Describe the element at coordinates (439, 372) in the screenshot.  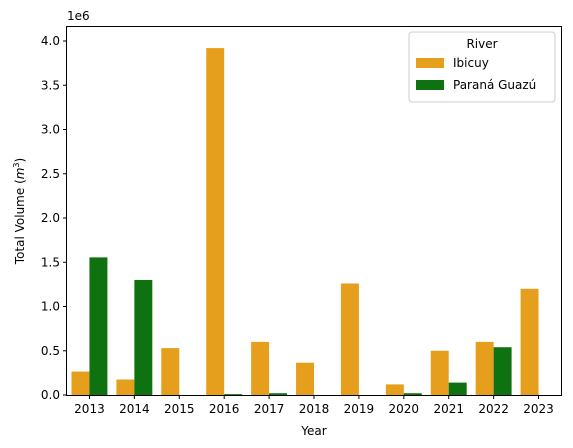
I see `bar-ibicuy-2021` at that location.